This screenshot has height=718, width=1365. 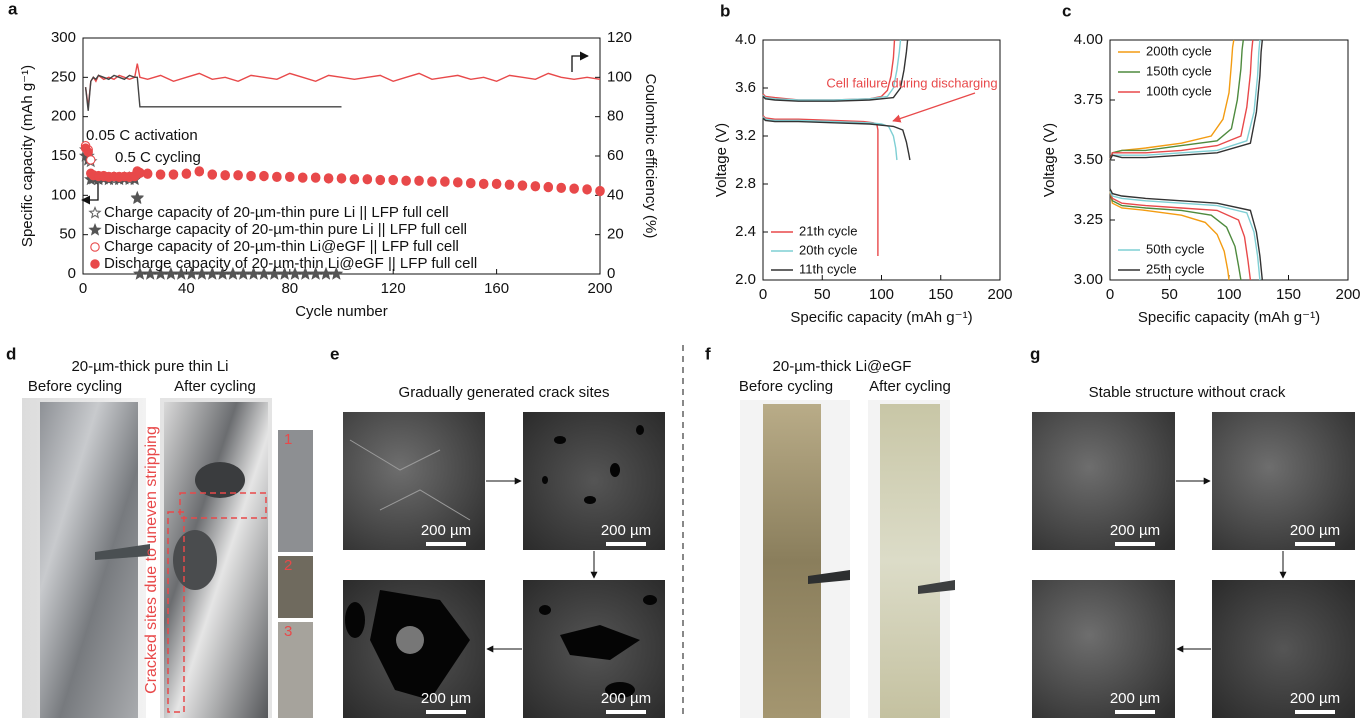 What do you see at coordinates (1088, 279) in the screenshot?
I see `y-tick-label: 3.00` at bounding box center [1088, 279].